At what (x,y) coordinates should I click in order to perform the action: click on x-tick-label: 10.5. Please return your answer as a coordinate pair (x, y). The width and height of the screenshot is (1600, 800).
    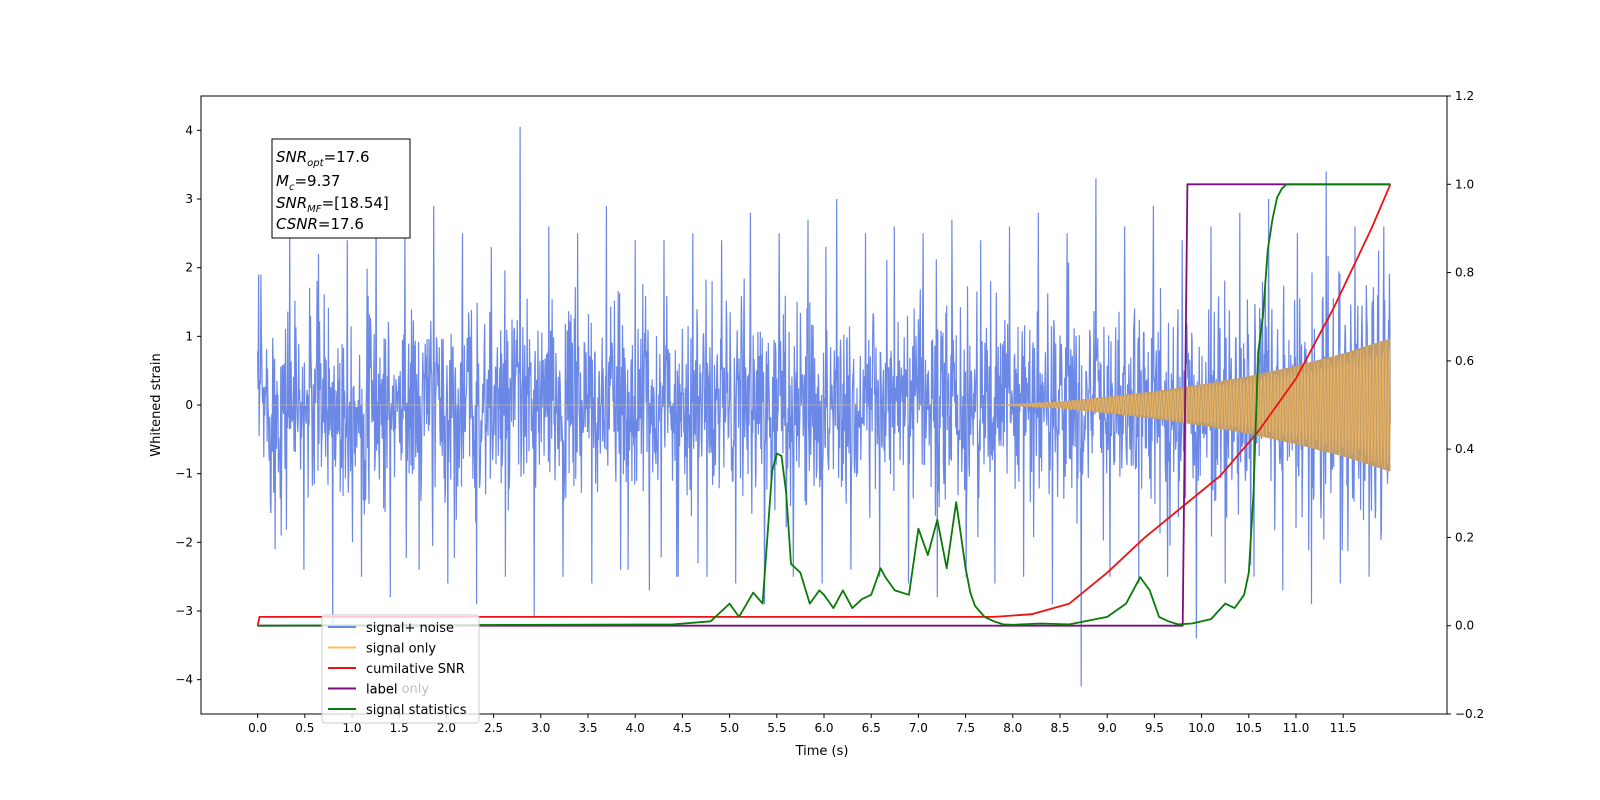
    Looking at the image, I should click on (1248, 728).